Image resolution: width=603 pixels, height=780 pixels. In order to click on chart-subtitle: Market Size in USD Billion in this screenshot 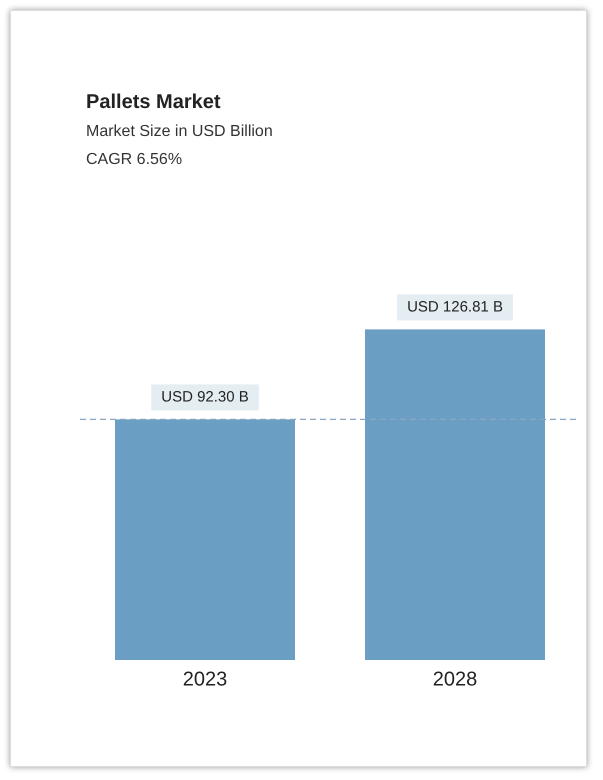, I will do `click(179, 132)`.